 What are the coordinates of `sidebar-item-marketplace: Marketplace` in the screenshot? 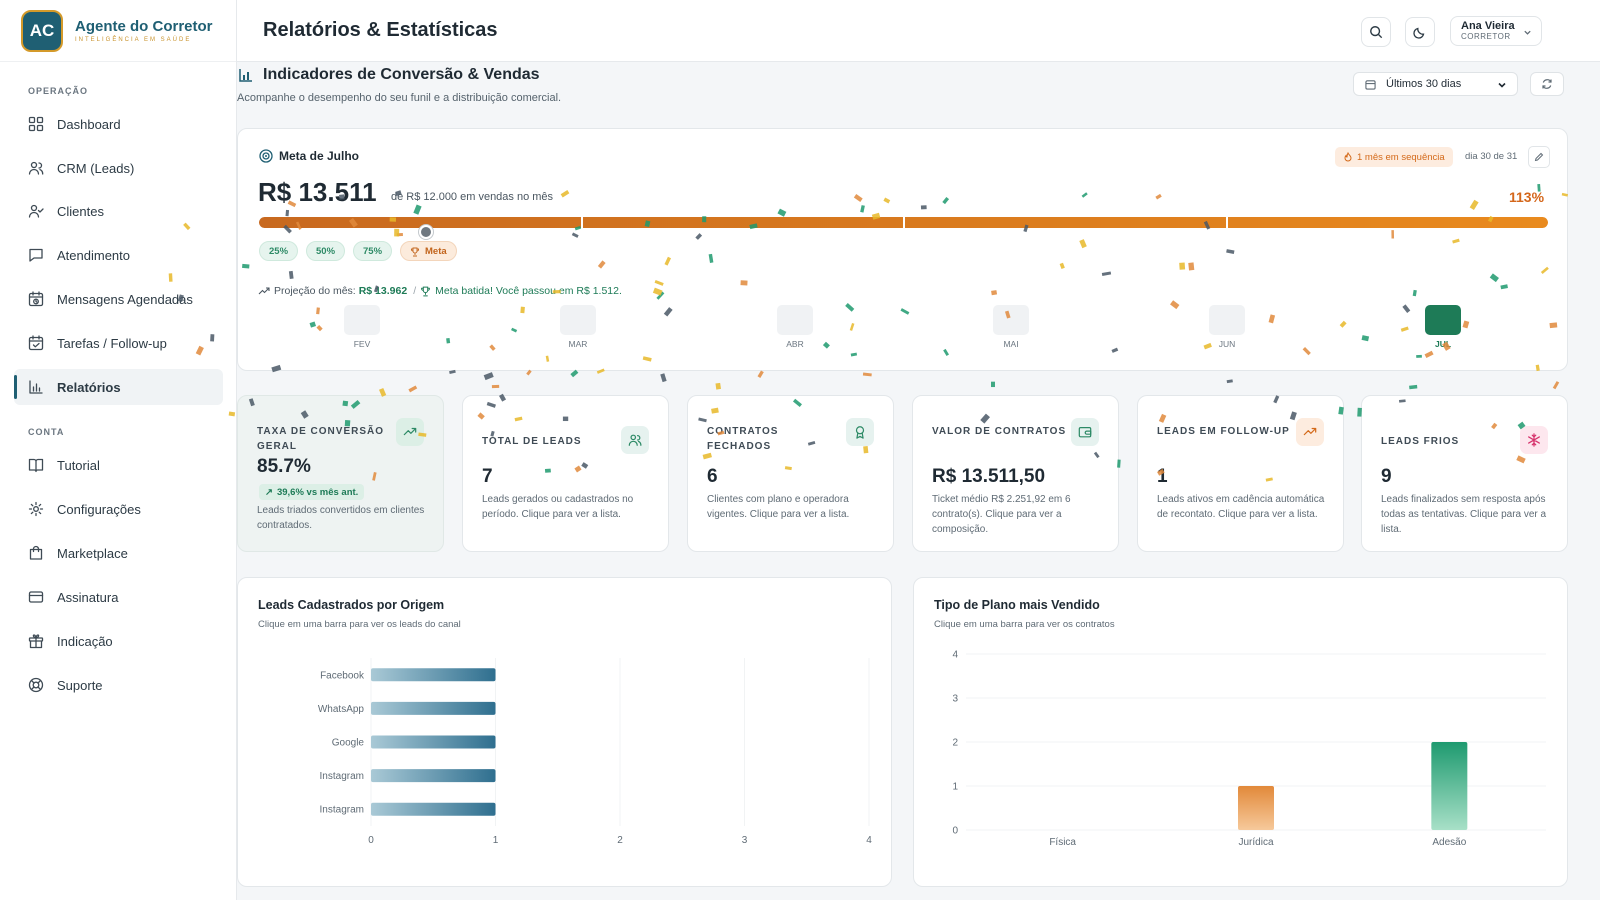 It's located at (118, 553).